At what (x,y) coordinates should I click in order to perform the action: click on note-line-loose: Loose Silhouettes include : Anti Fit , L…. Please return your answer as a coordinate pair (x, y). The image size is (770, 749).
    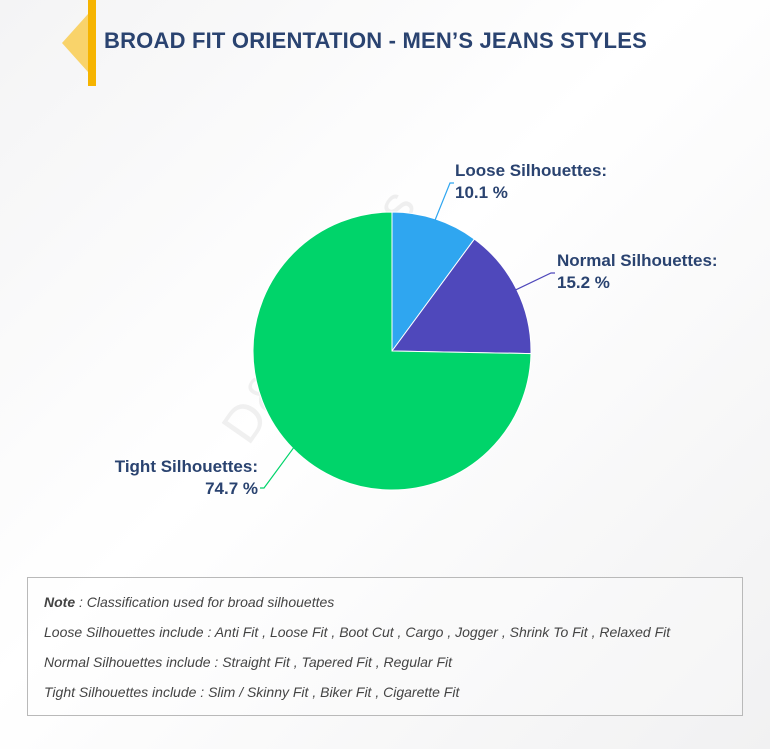
    Looking at the image, I should click on (357, 632).